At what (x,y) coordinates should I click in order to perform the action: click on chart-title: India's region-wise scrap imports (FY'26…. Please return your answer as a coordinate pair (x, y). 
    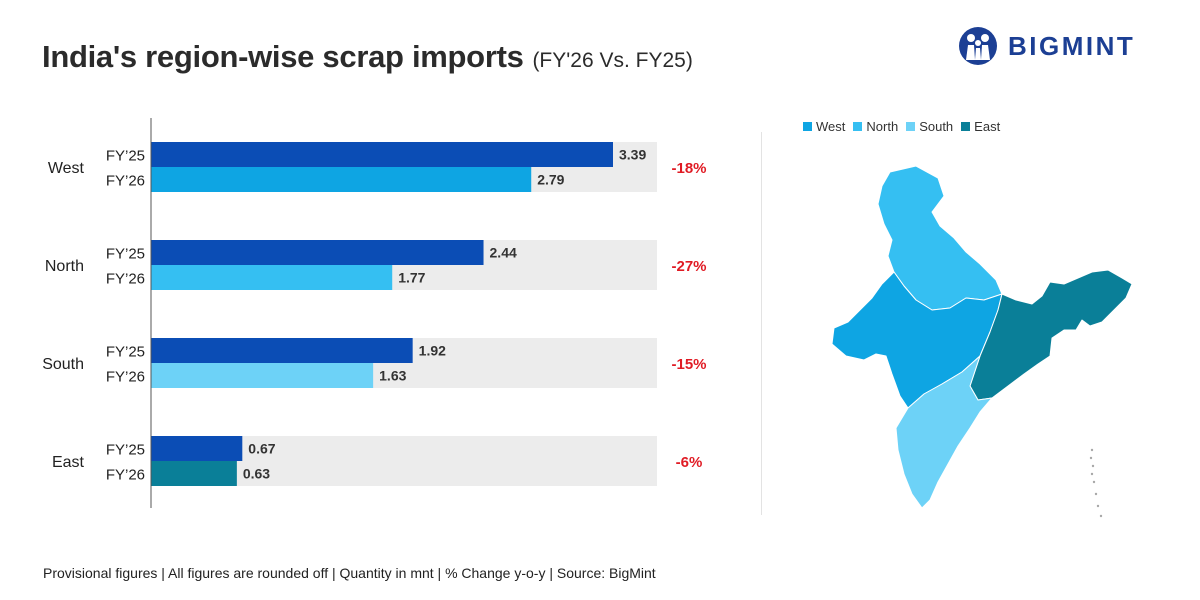
    Looking at the image, I should click on (367, 56).